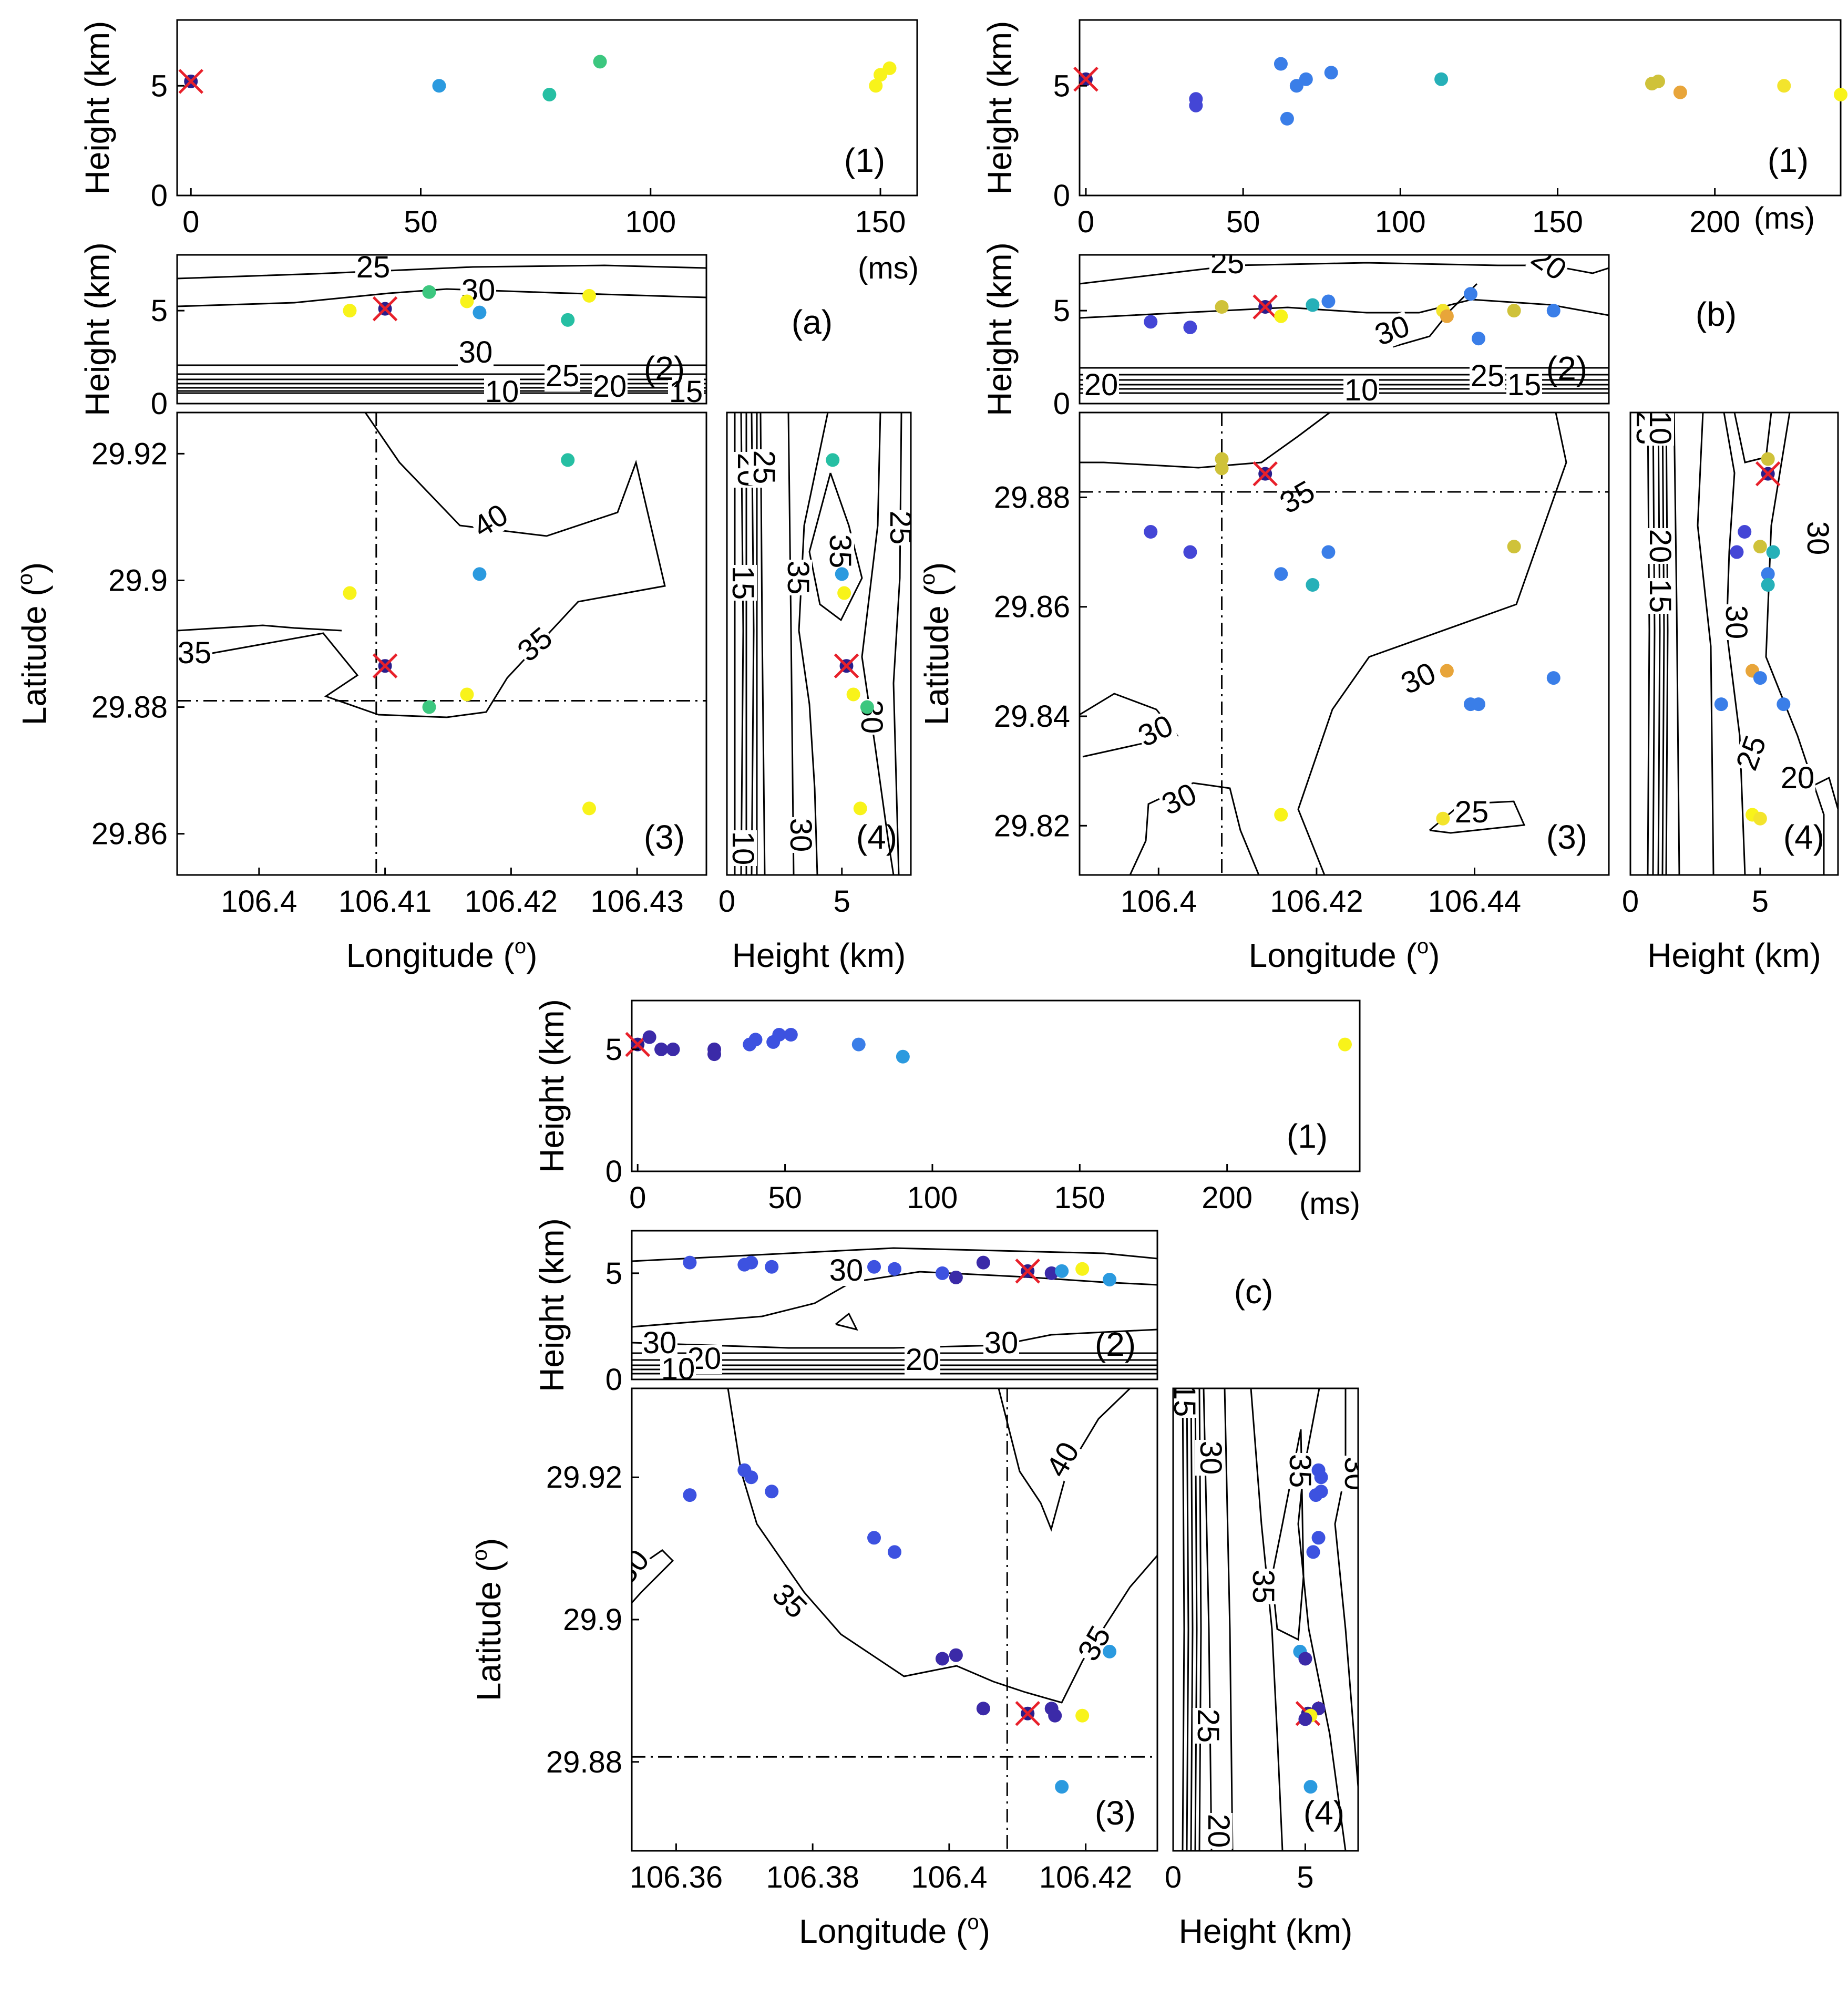 The image size is (1848, 1999). I want to click on contour-label: 25, so click(764, 467).